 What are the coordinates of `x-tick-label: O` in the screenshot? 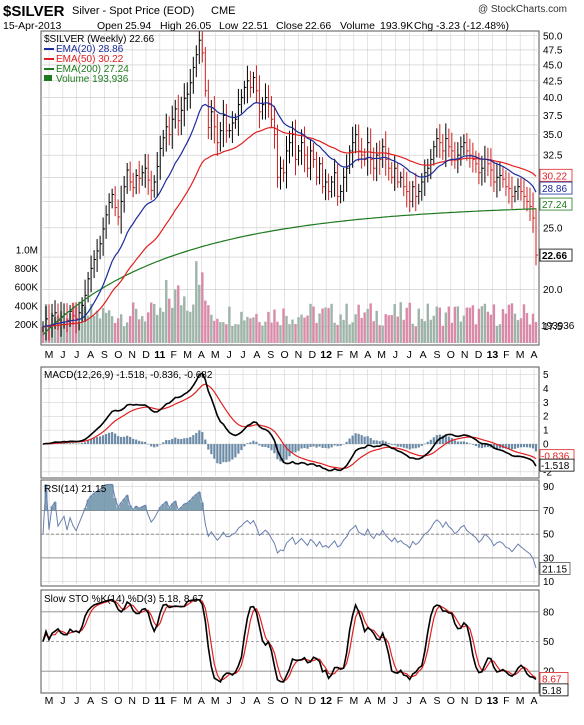 It's located at (284, 355).